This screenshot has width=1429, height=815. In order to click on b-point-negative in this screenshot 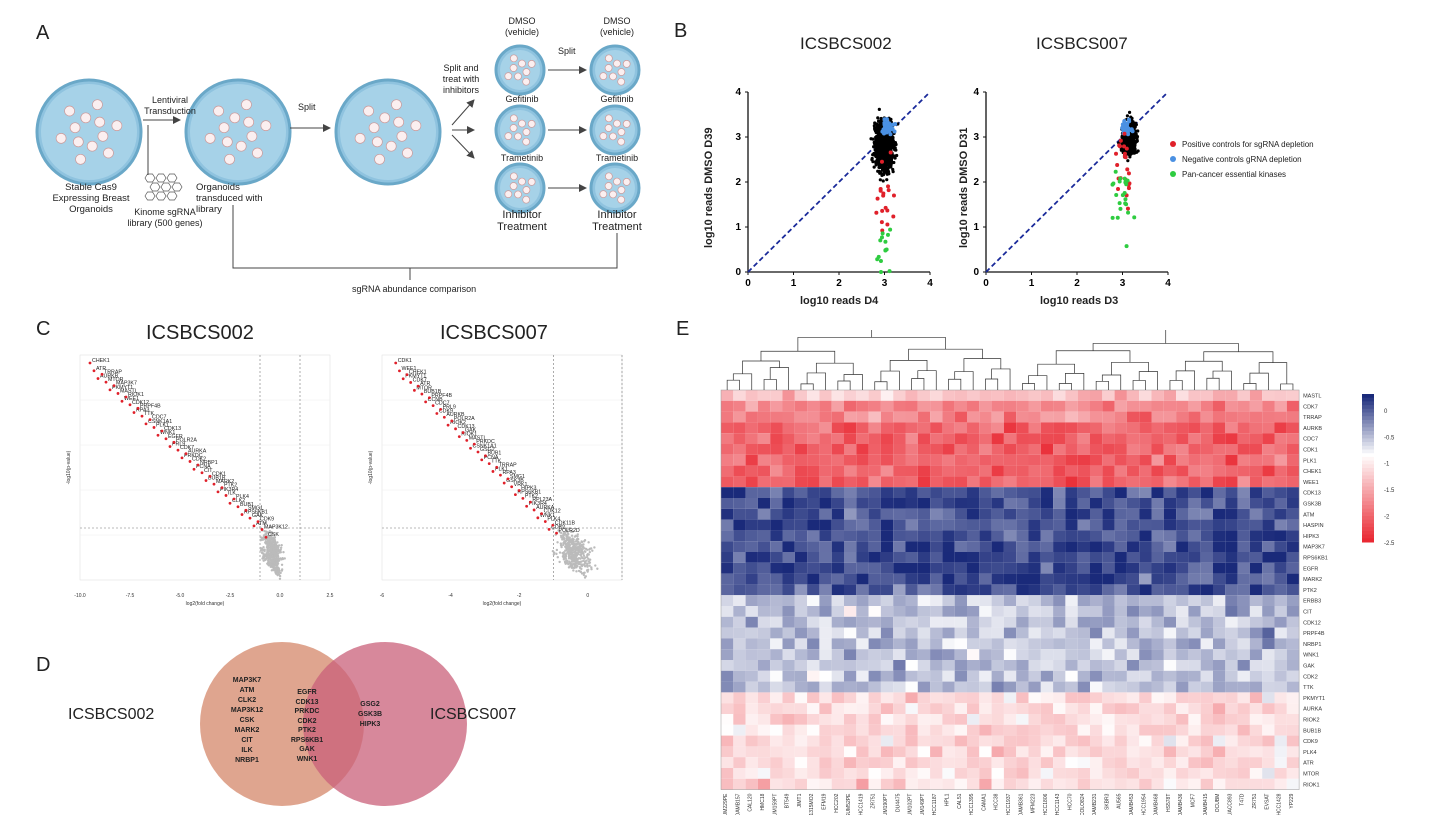, I will do `click(1127, 123)`.